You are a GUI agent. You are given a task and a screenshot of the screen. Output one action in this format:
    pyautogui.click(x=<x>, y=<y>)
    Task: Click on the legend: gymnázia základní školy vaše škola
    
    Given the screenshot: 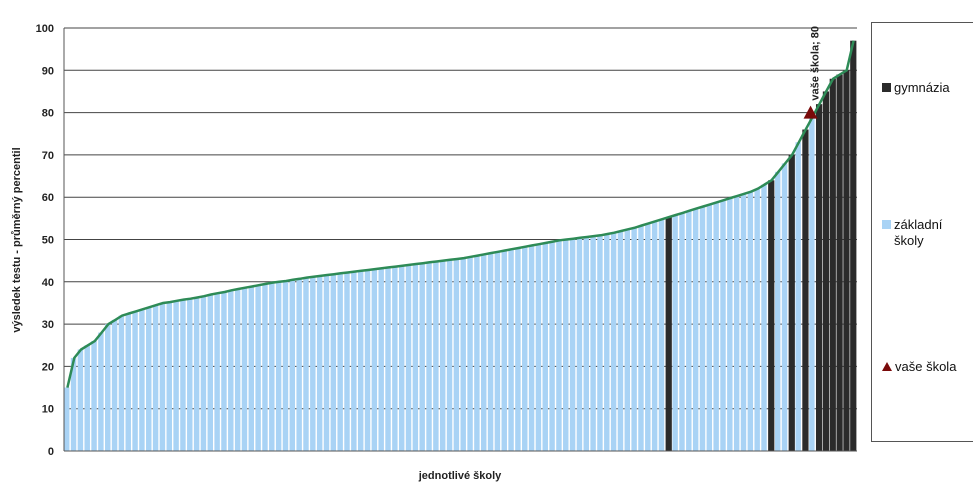 What is the action you would take?
    pyautogui.click(x=922, y=232)
    